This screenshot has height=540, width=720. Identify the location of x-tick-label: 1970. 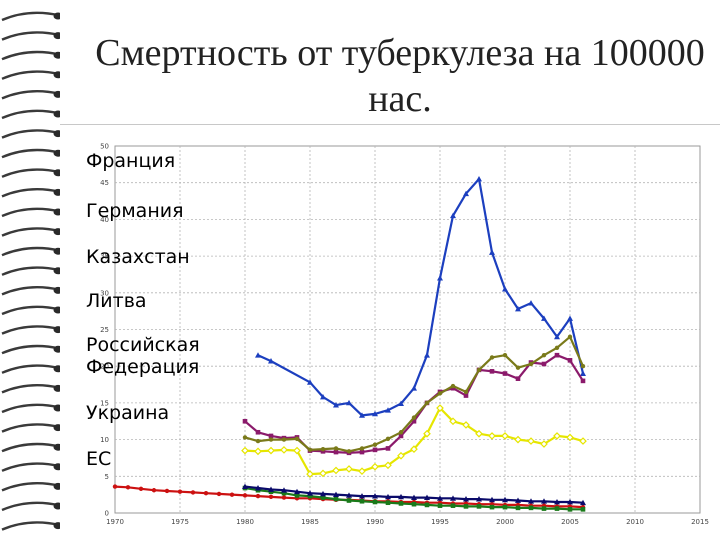
(115, 522).